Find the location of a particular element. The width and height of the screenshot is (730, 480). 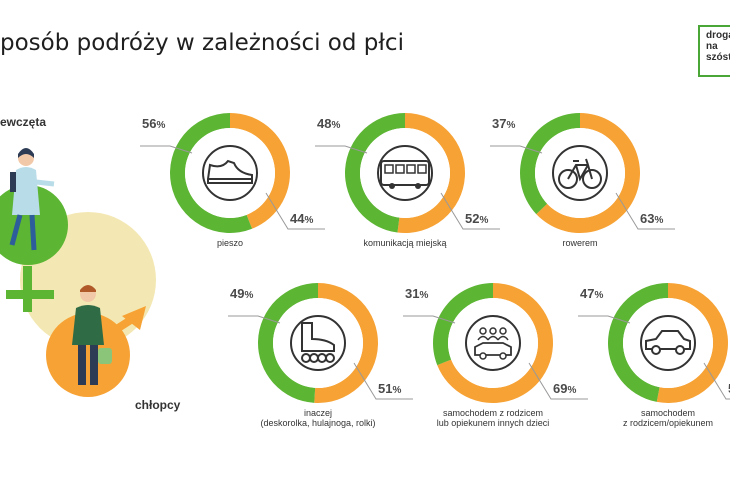

value-label-girls: 47% is located at coordinates (591, 293).